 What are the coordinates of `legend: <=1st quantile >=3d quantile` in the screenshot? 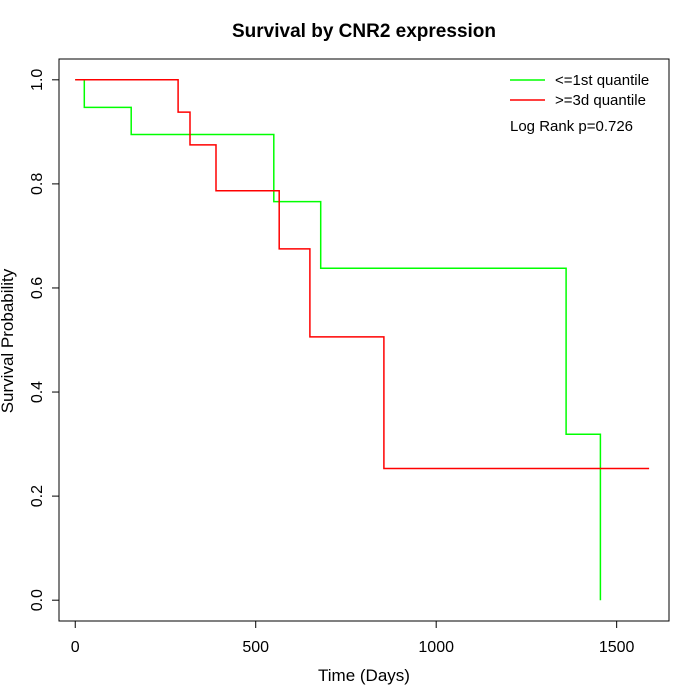 It's located at (579, 90).